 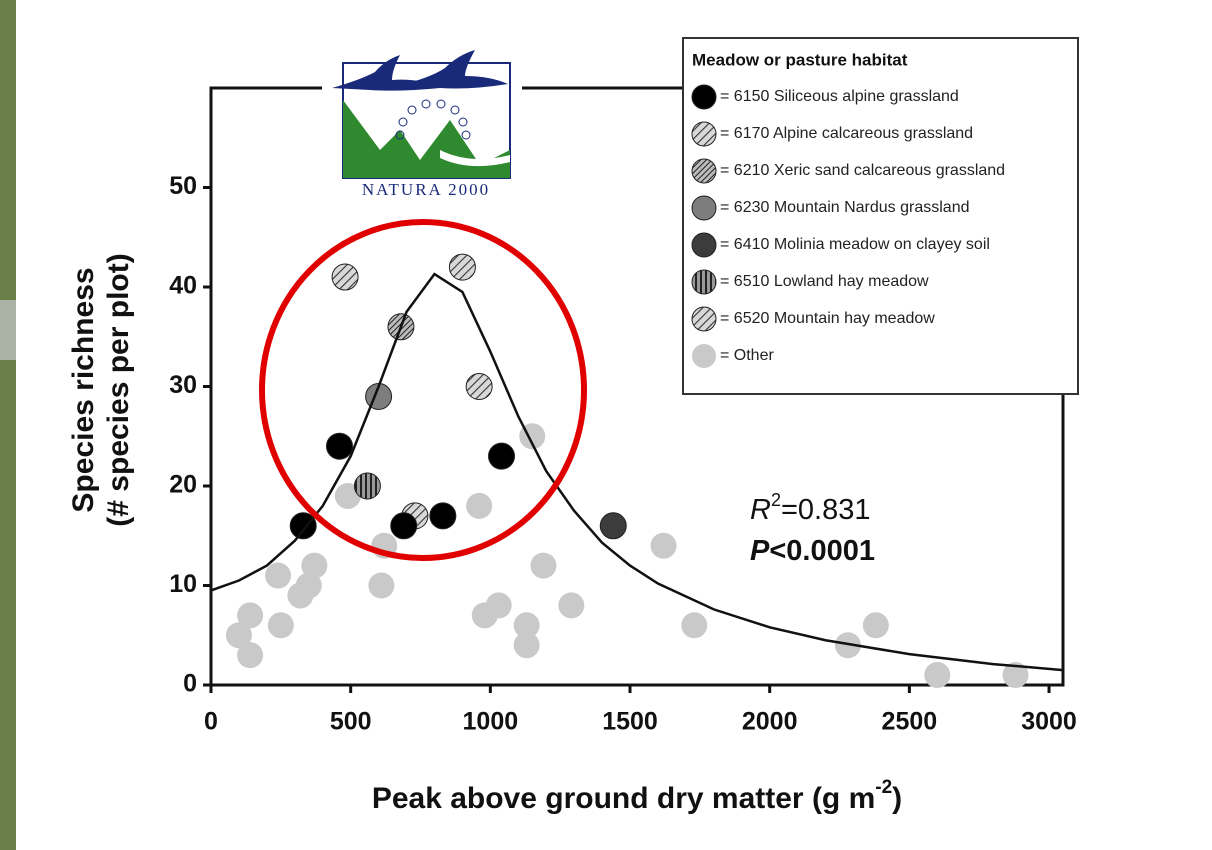 I want to click on p-value: P<0.0001, so click(x=812, y=551).